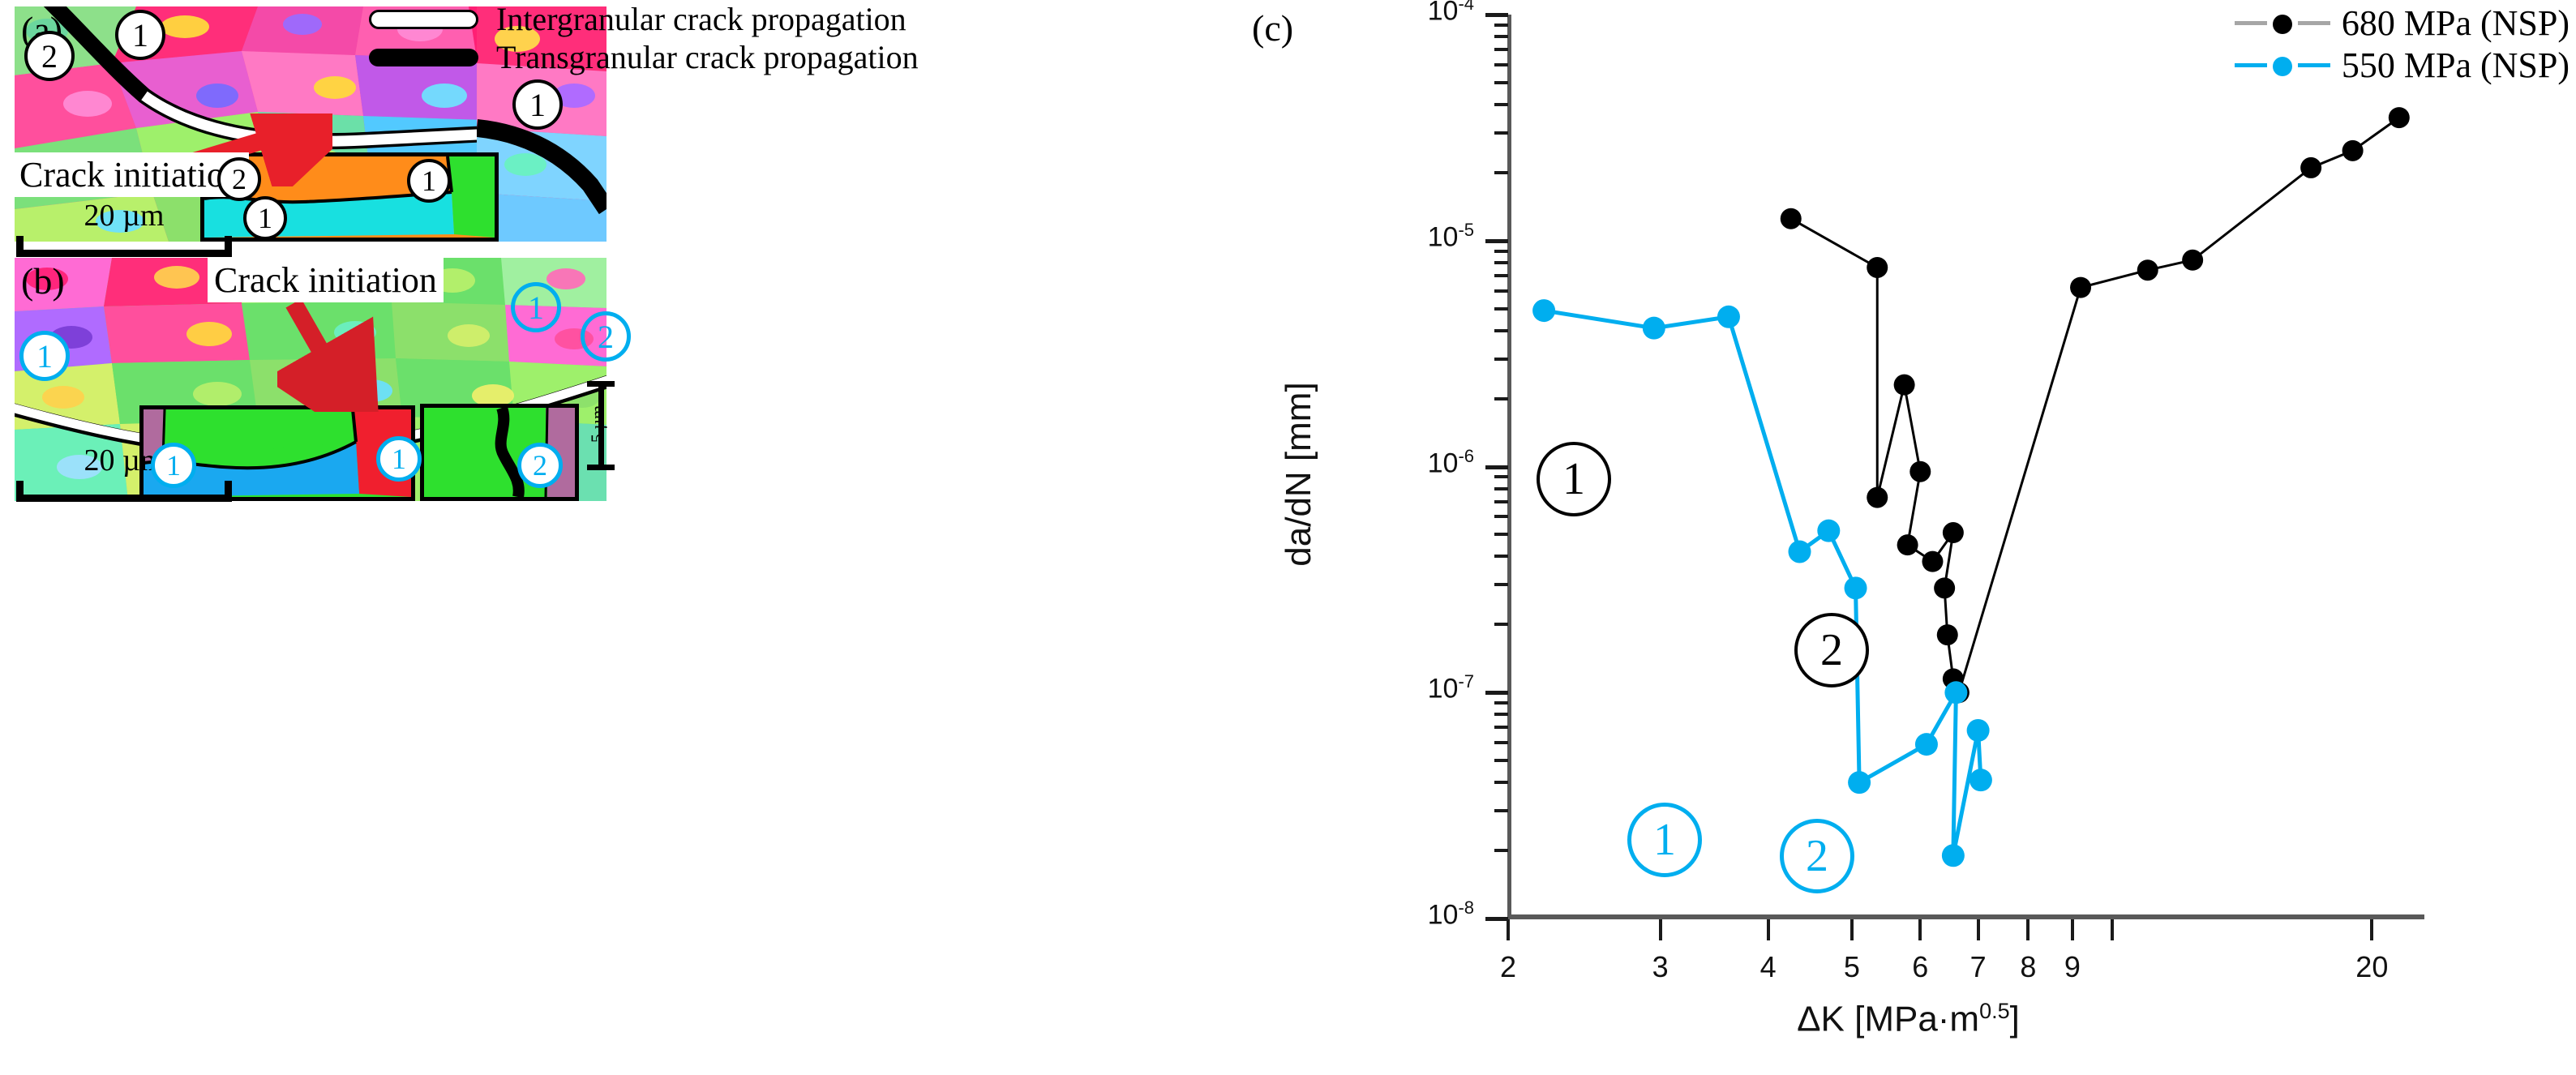  What do you see at coordinates (1508, 966) in the screenshot?
I see `x-tick-label: 2` at bounding box center [1508, 966].